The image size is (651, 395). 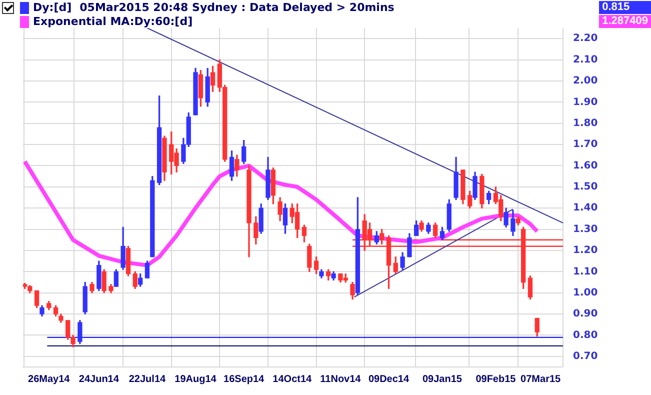 What do you see at coordinates (389, 379) in the screenshot?
I see `x-tick-label: 09Dec14` at bounding box center [389, 379].